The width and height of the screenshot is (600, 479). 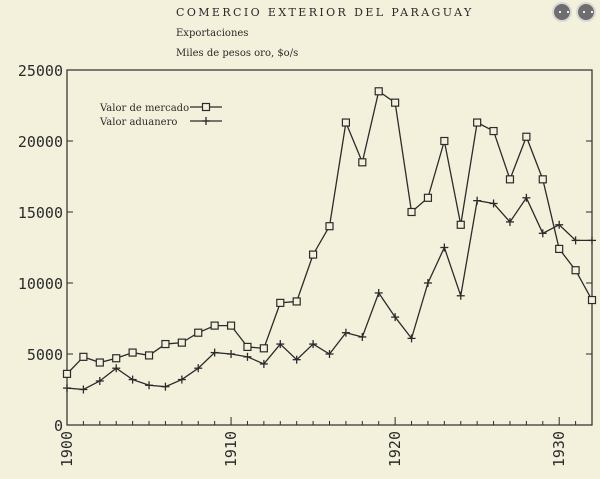 What do you see at coordinates (40, 142) in the screenshot?
I see `y-tick-label: 20000` at bounding box center [40, 142].